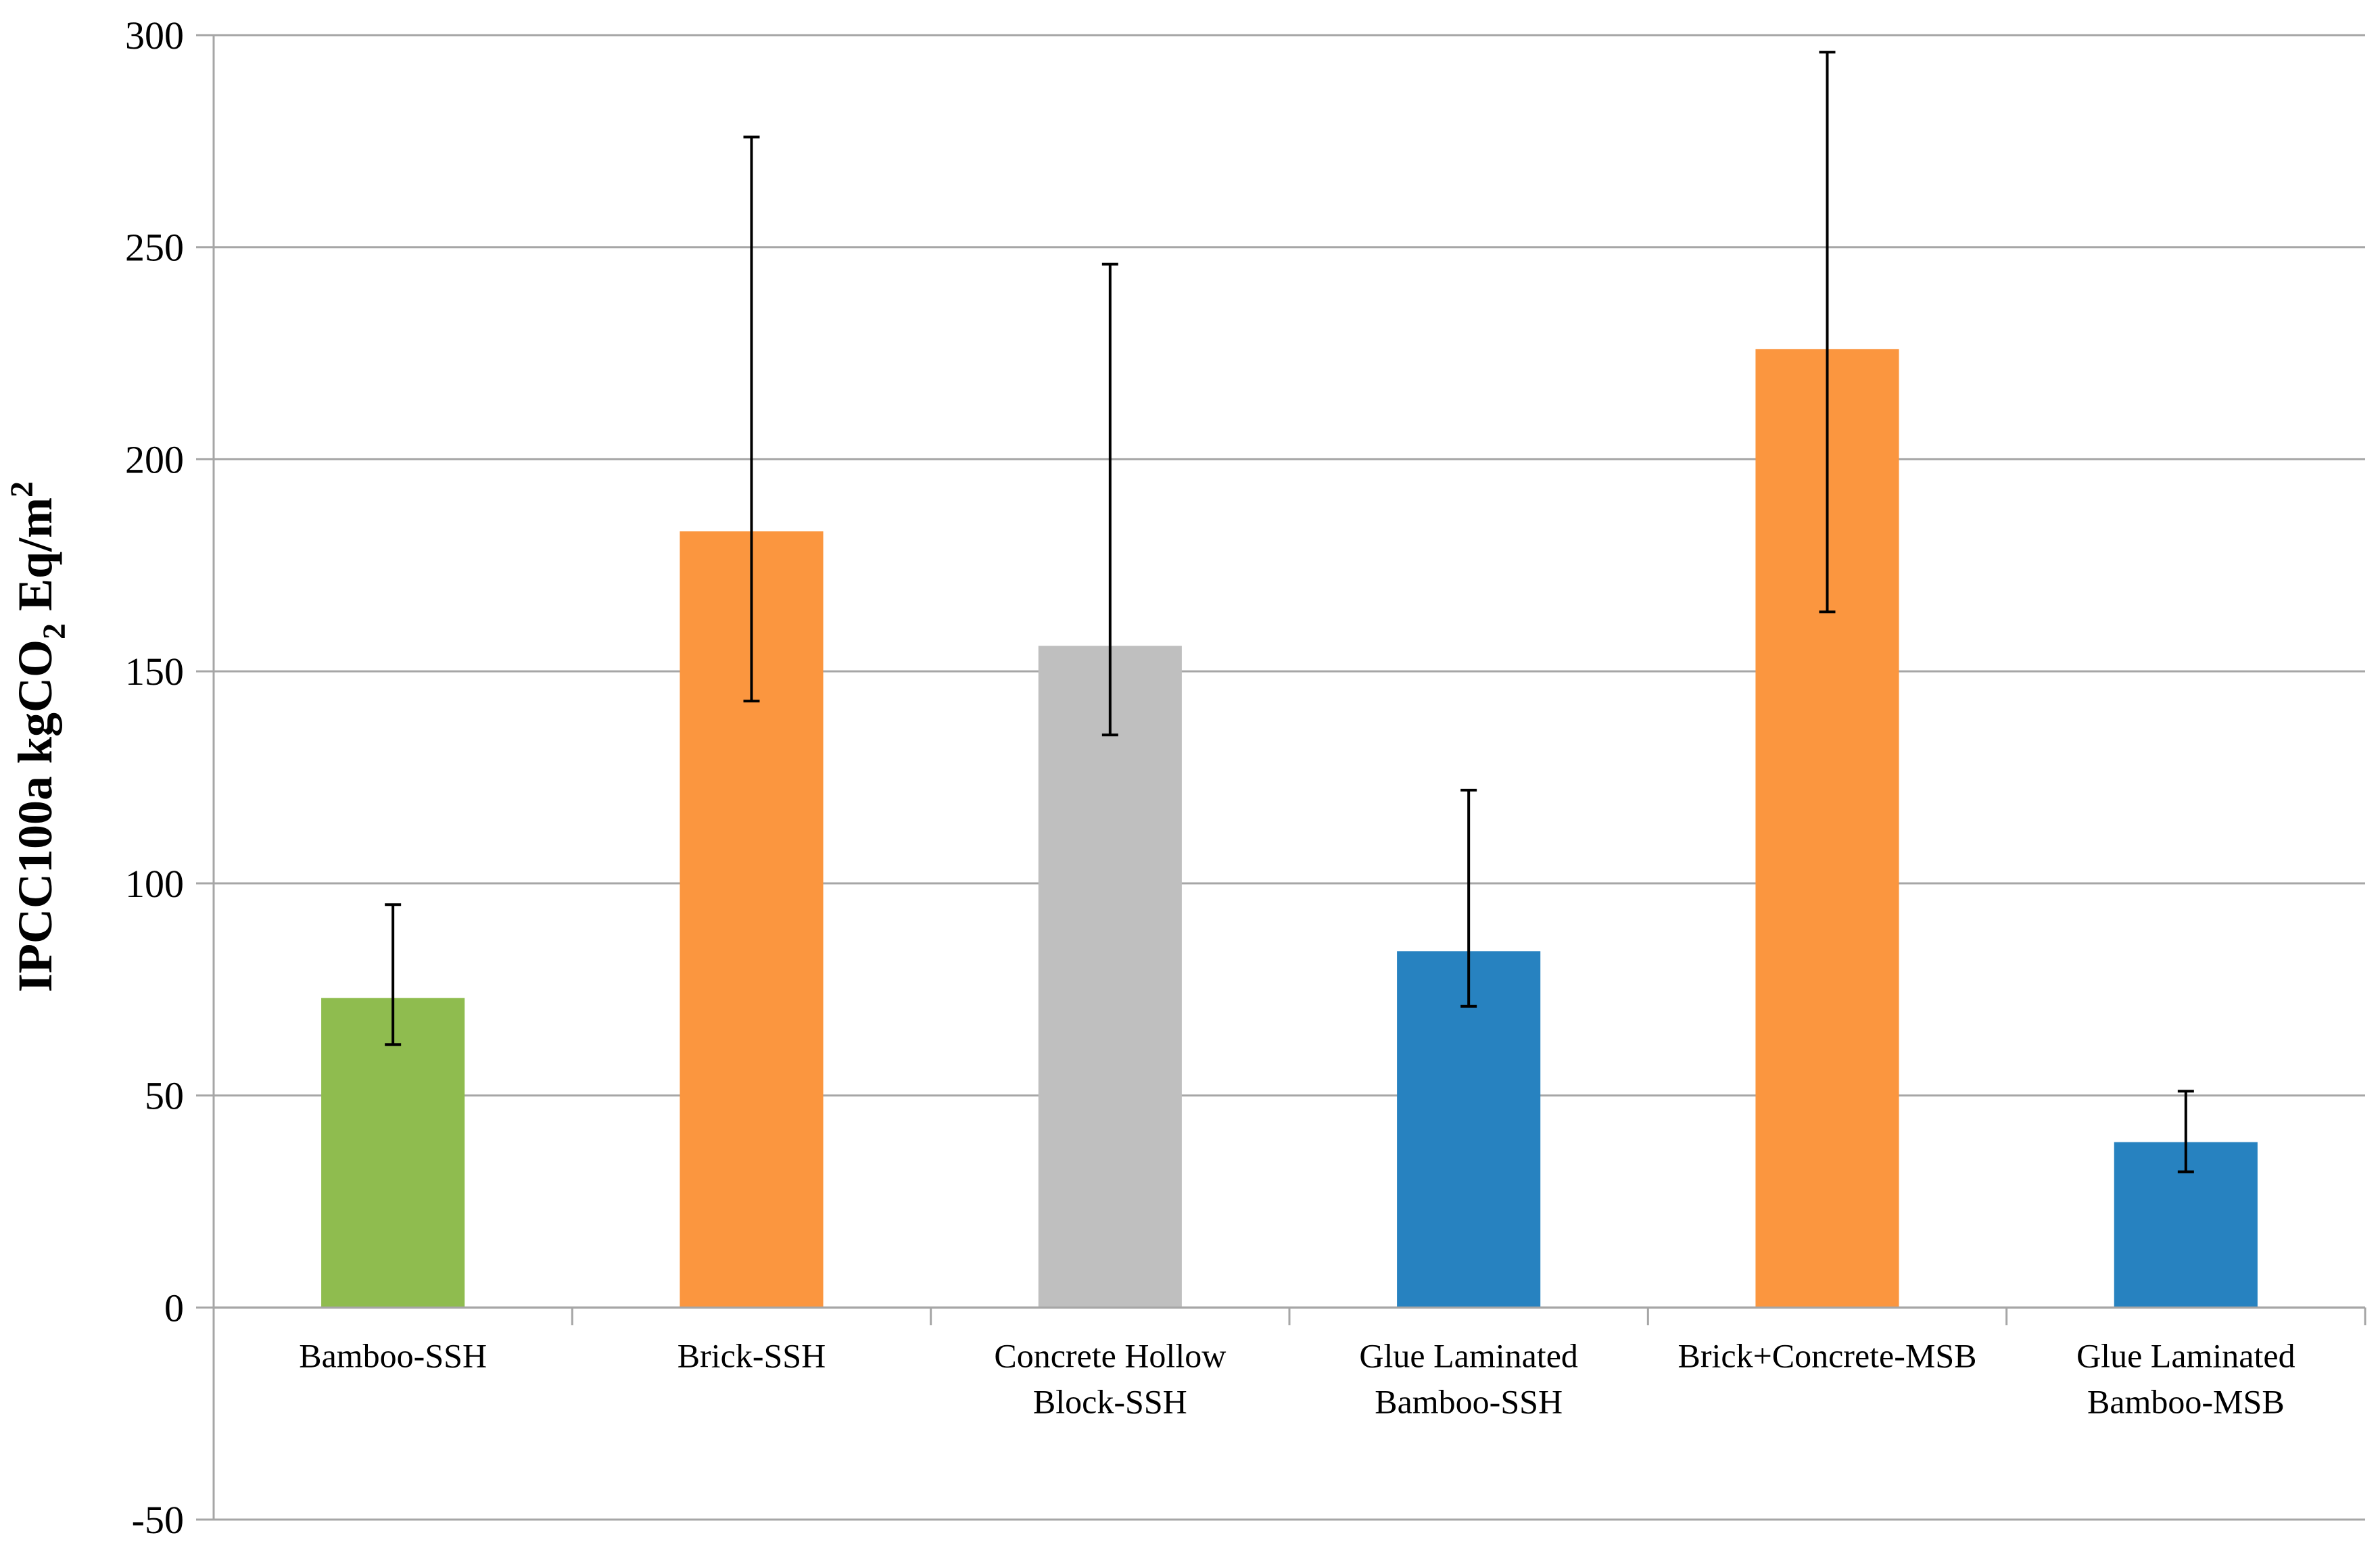  Describe the element at coordinates (154, 672) in the screenshot. I see `y-tick-label: 150` at that location.